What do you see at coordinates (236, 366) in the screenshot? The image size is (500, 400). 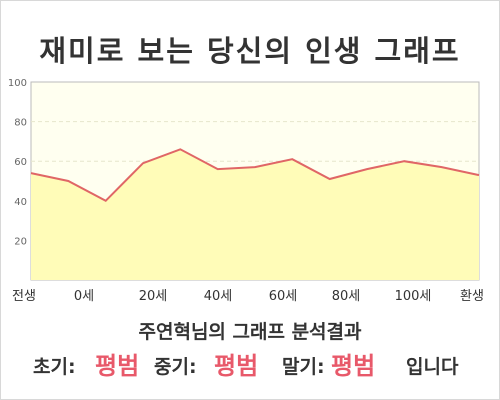 I see `mid-value: 평범` at bounding box center [236, 366].